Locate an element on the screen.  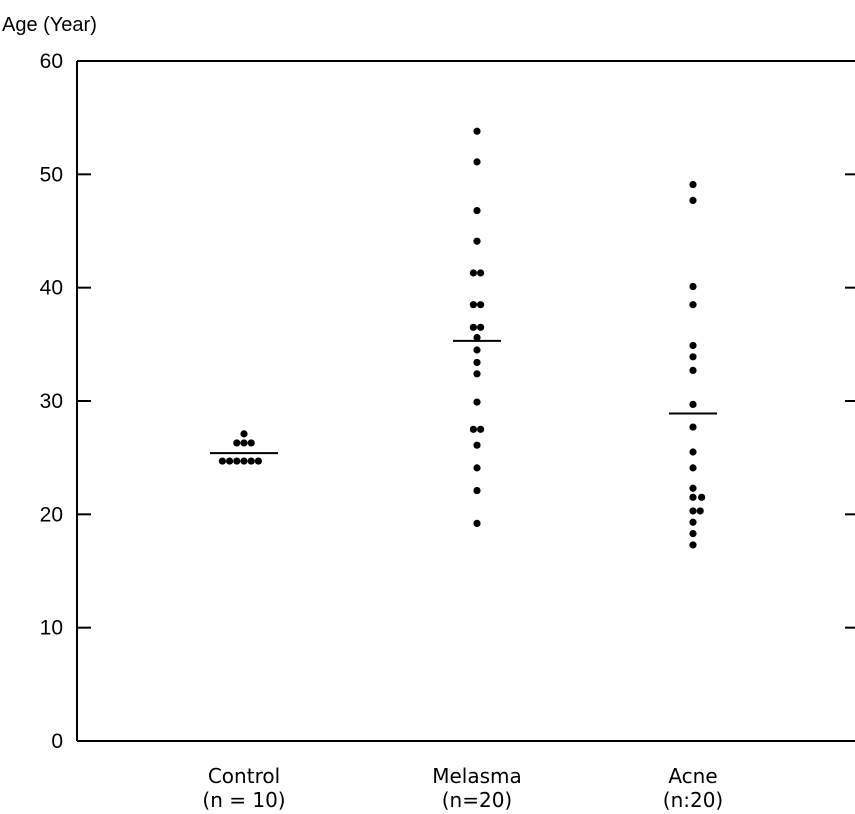
group-acne is located at coordinates (693, 364).